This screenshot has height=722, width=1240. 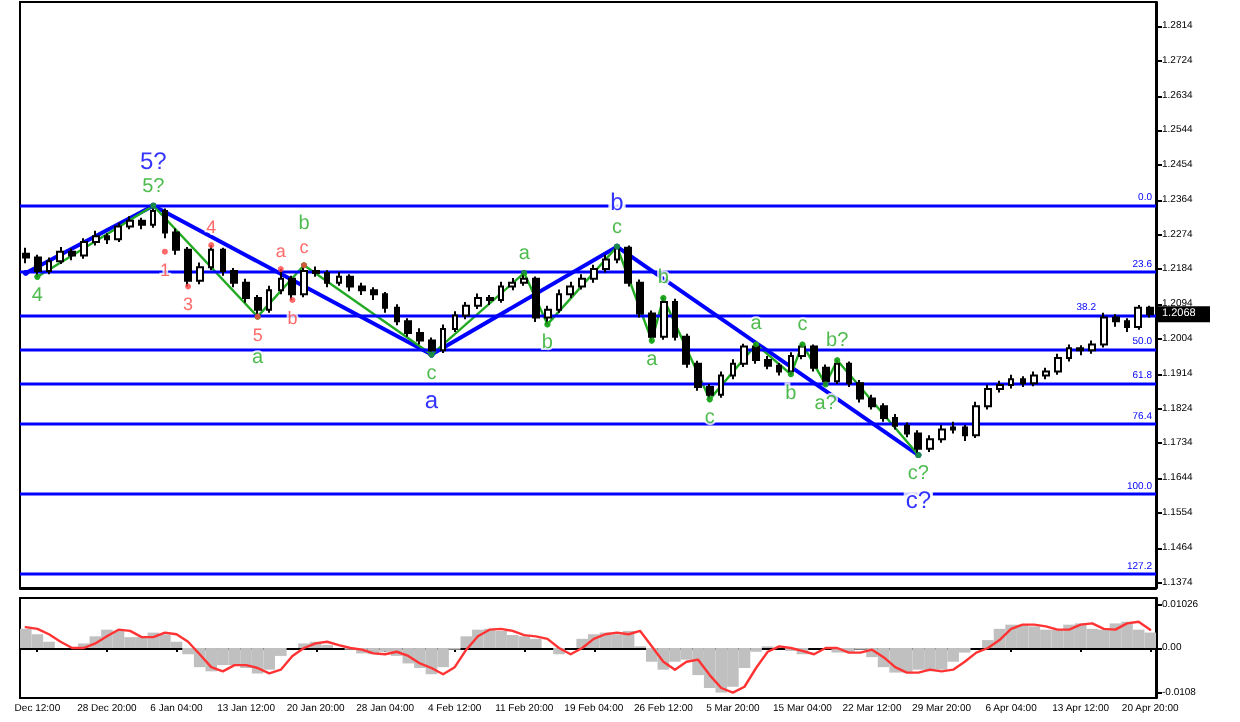 I want to click on series-label: b, so click(x=617, y=201).